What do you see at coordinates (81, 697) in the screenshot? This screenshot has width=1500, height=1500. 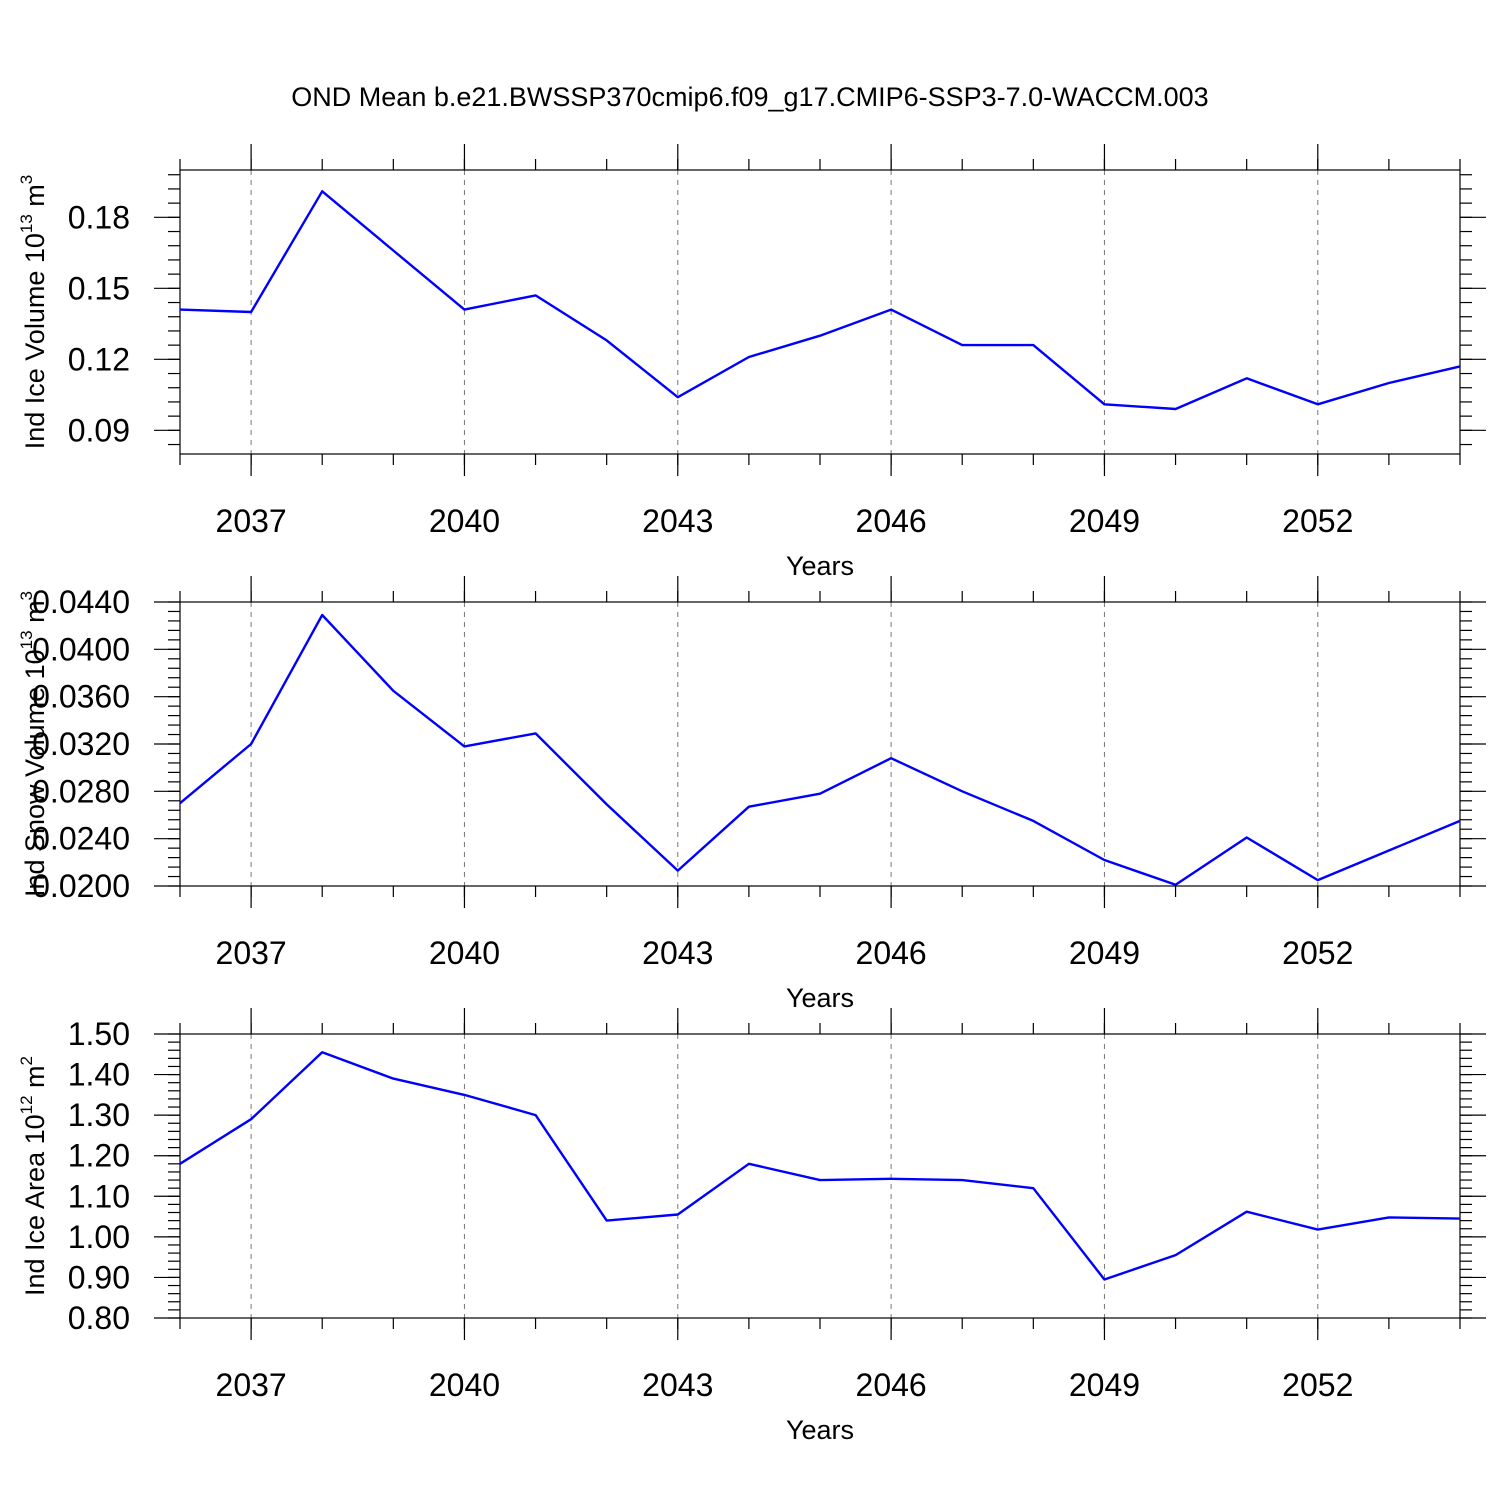 I see `y-tick-label: 0.0360` at bounding box center [81, 697].